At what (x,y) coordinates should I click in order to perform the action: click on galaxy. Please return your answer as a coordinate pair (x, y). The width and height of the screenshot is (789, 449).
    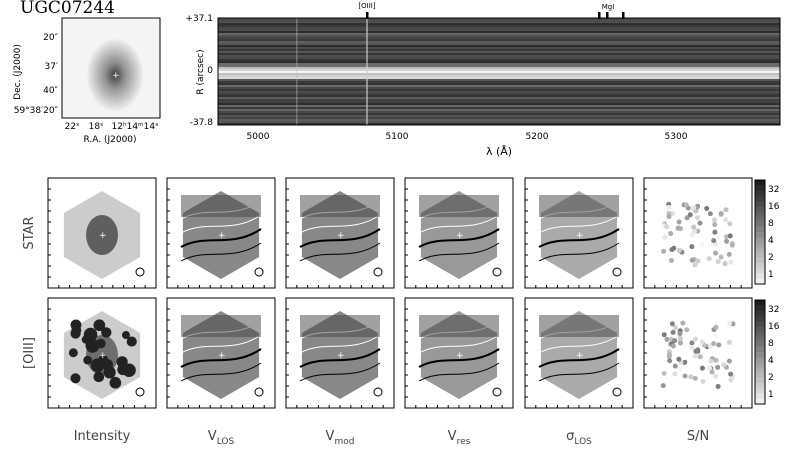
    Looking at the image, I should click on (115, 75).